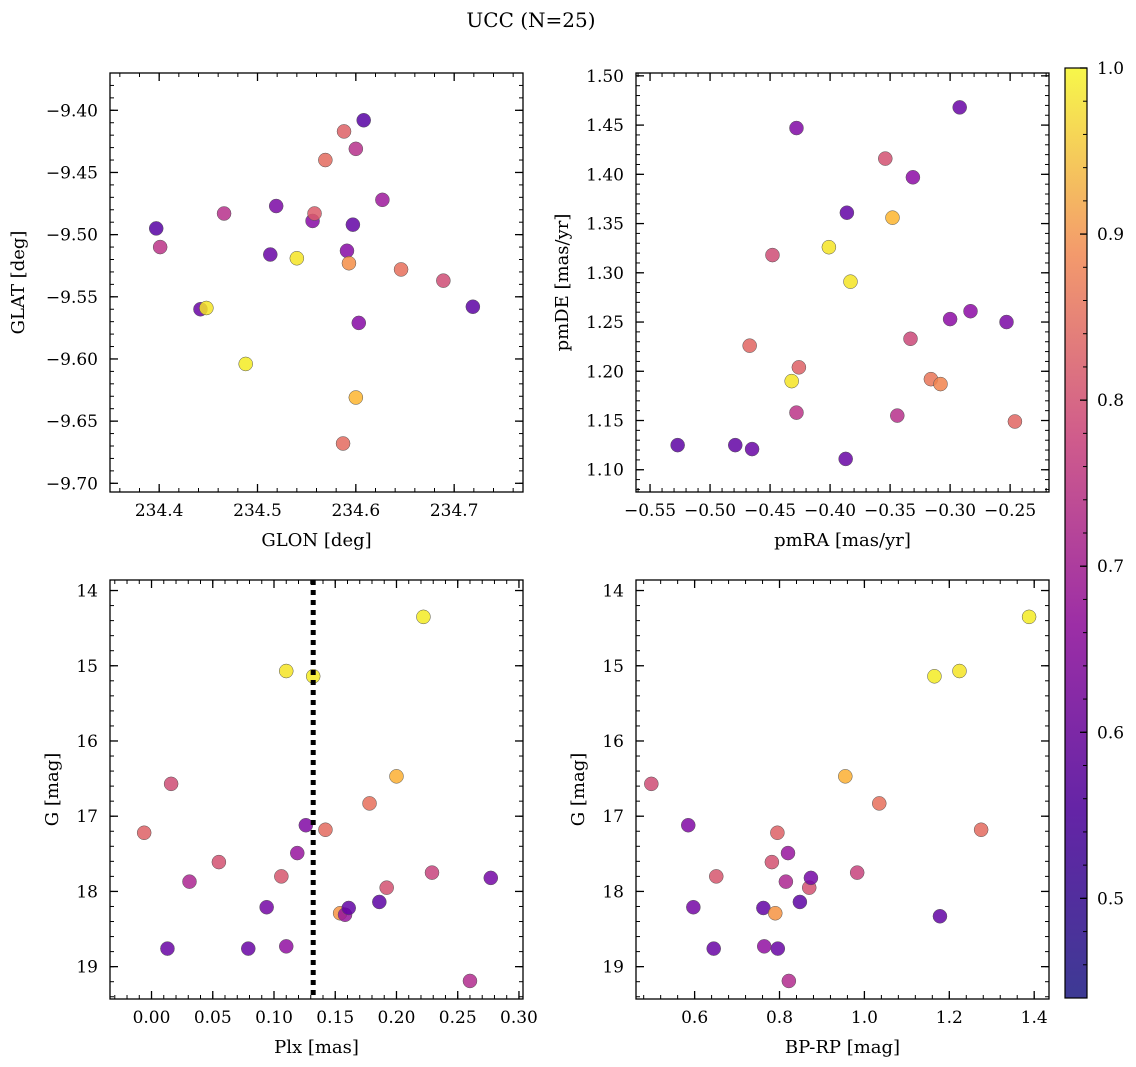 This screenshot has width=1136, height=1067. I want to click on colorbar-tick-label: 0.6, so click(1110, 733).